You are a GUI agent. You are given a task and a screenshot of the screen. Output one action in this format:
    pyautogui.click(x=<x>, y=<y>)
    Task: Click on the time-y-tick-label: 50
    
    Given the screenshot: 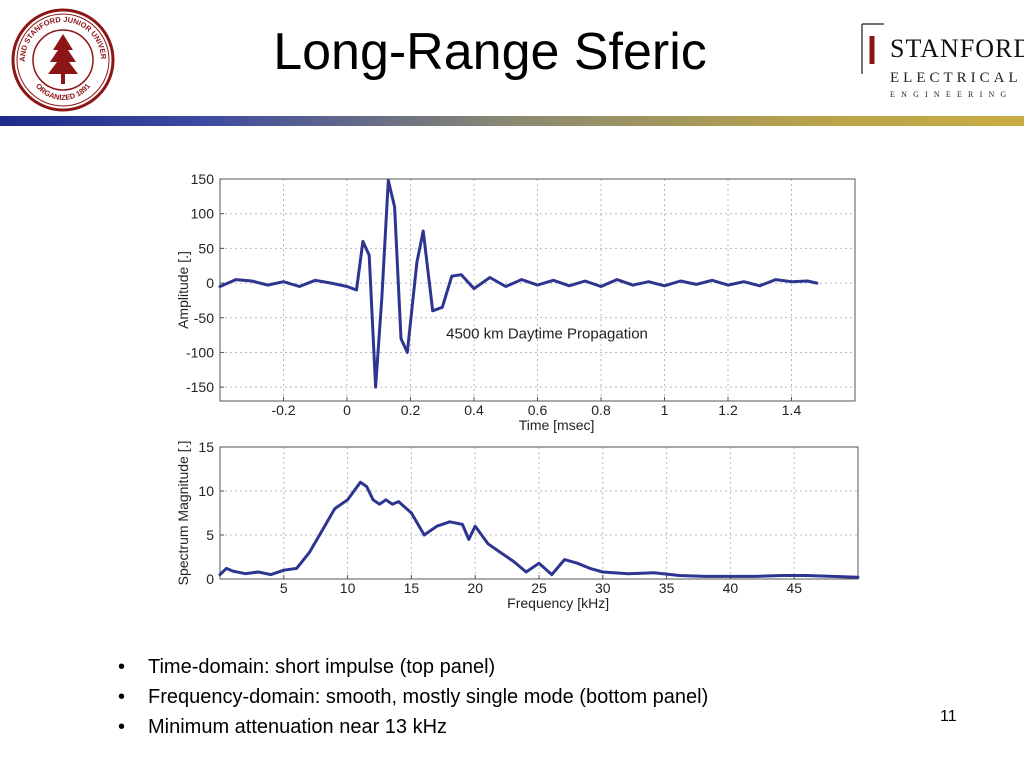 What is the action you would take?
    pyautogui.click(x=206, y=248)
    